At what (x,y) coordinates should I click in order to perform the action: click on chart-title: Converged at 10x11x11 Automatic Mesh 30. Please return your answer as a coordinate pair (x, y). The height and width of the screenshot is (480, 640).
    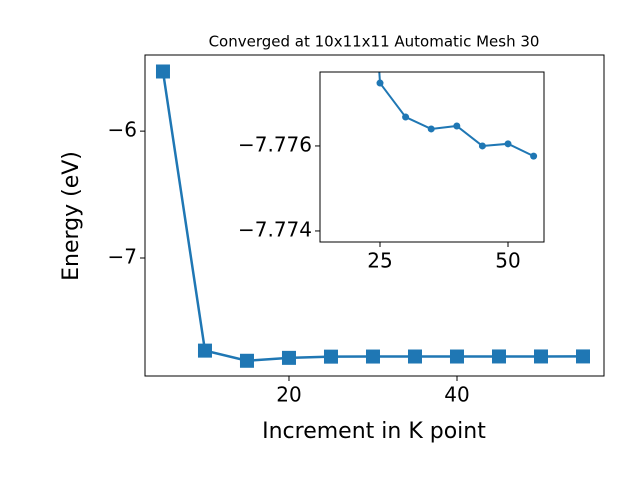
    Looking at the image, I should click on (374, 42).